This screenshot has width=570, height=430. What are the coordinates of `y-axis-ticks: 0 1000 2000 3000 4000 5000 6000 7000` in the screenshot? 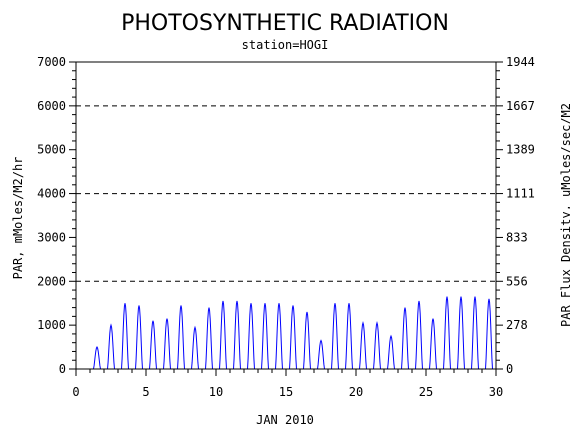 It's located at (56, 215).